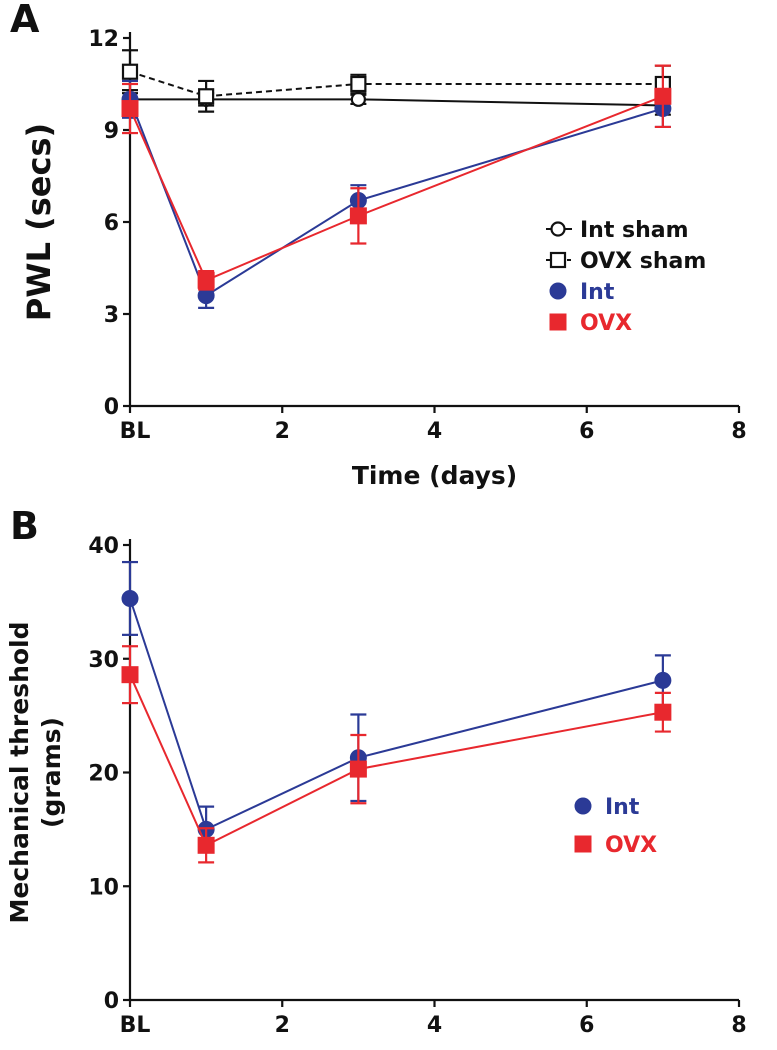  What do you see at coordinates (111, 223) in the screenshot?
I see `y-tick-label: 6` at bounding box center [111, 223].